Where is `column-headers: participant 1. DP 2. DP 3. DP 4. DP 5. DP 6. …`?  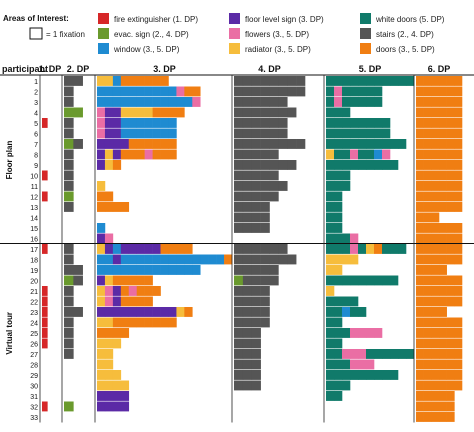
column-headers: participant 1. DP 2. DP 3. DP 4. DP 5. DP 6. … is located at coordinates (226, 69).